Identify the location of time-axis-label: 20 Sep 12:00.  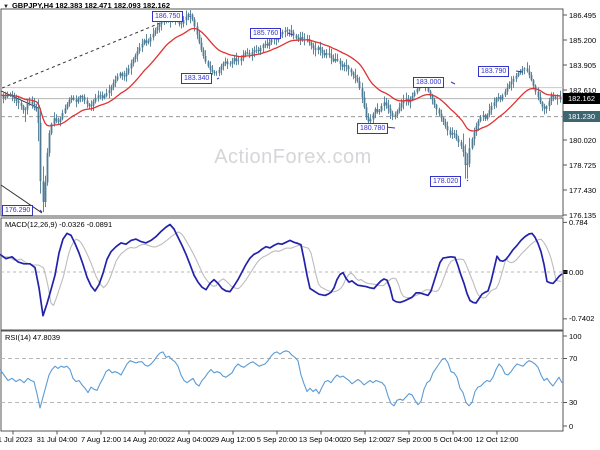
(365, 439).